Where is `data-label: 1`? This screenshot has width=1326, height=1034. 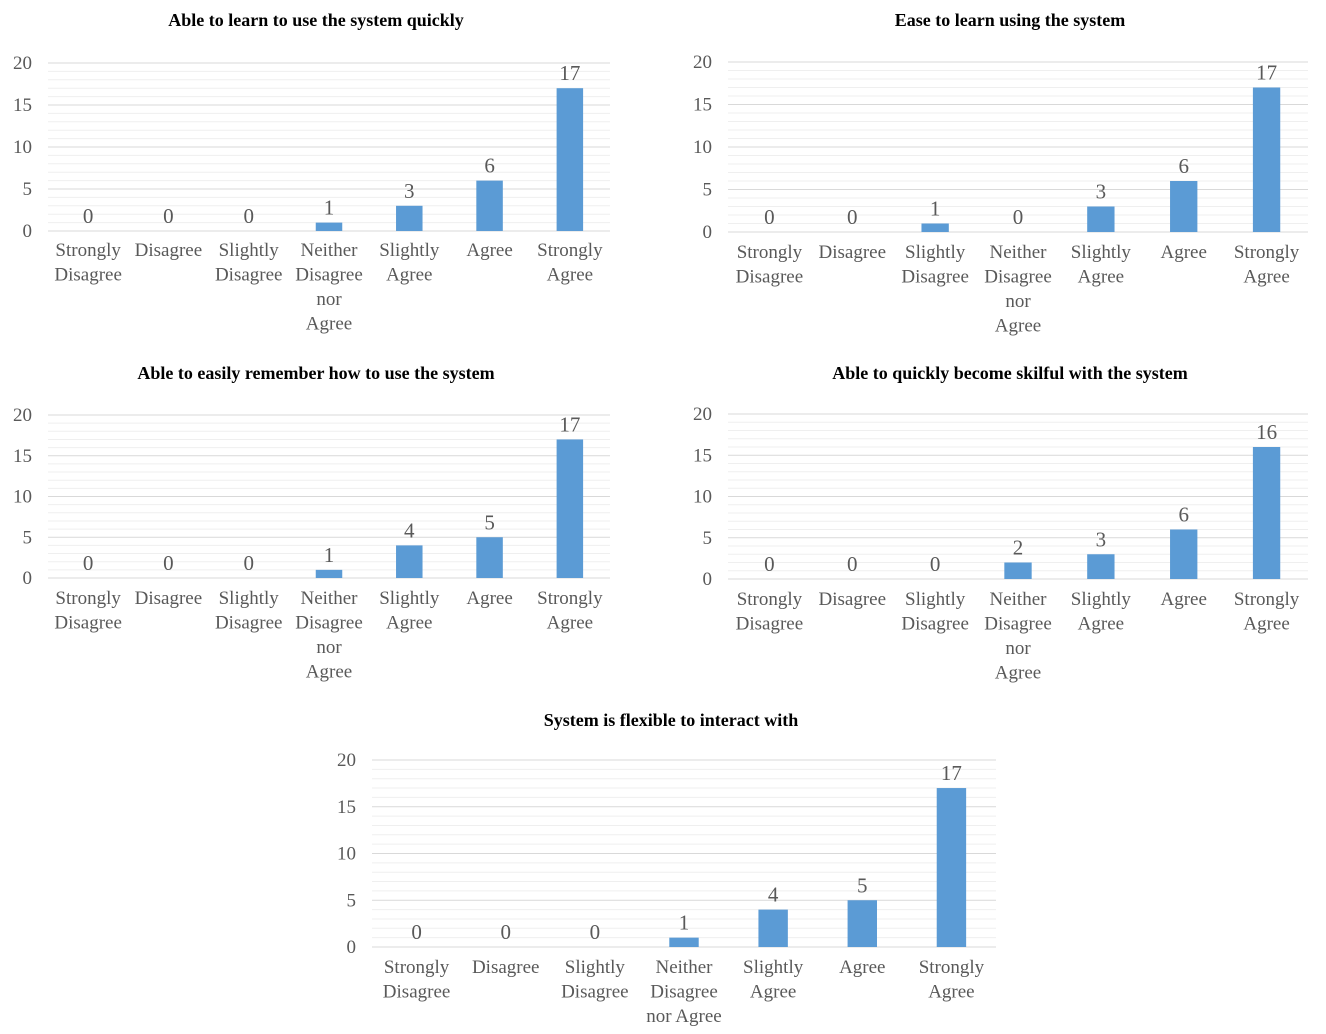 data-label: 1 is located at coordinates (935, 209).